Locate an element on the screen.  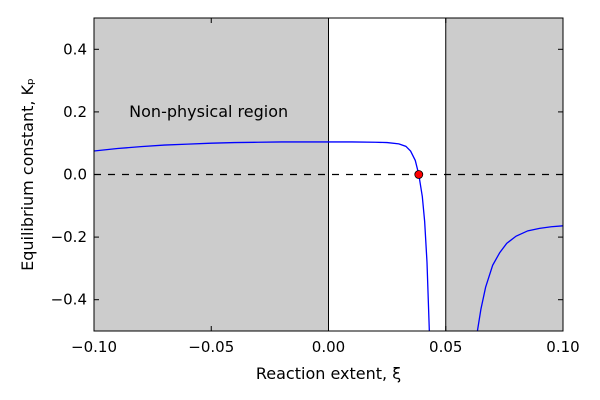
x-tick-label: 0.00 is located at coordinates (328, 347).